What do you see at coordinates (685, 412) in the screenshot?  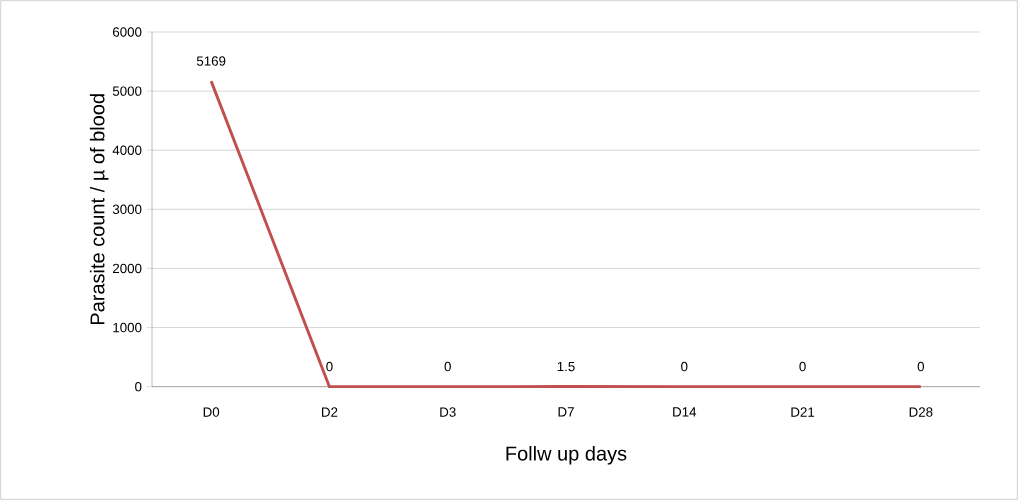 I see `x-tick-label: D14` at bounding box center [685, 412].